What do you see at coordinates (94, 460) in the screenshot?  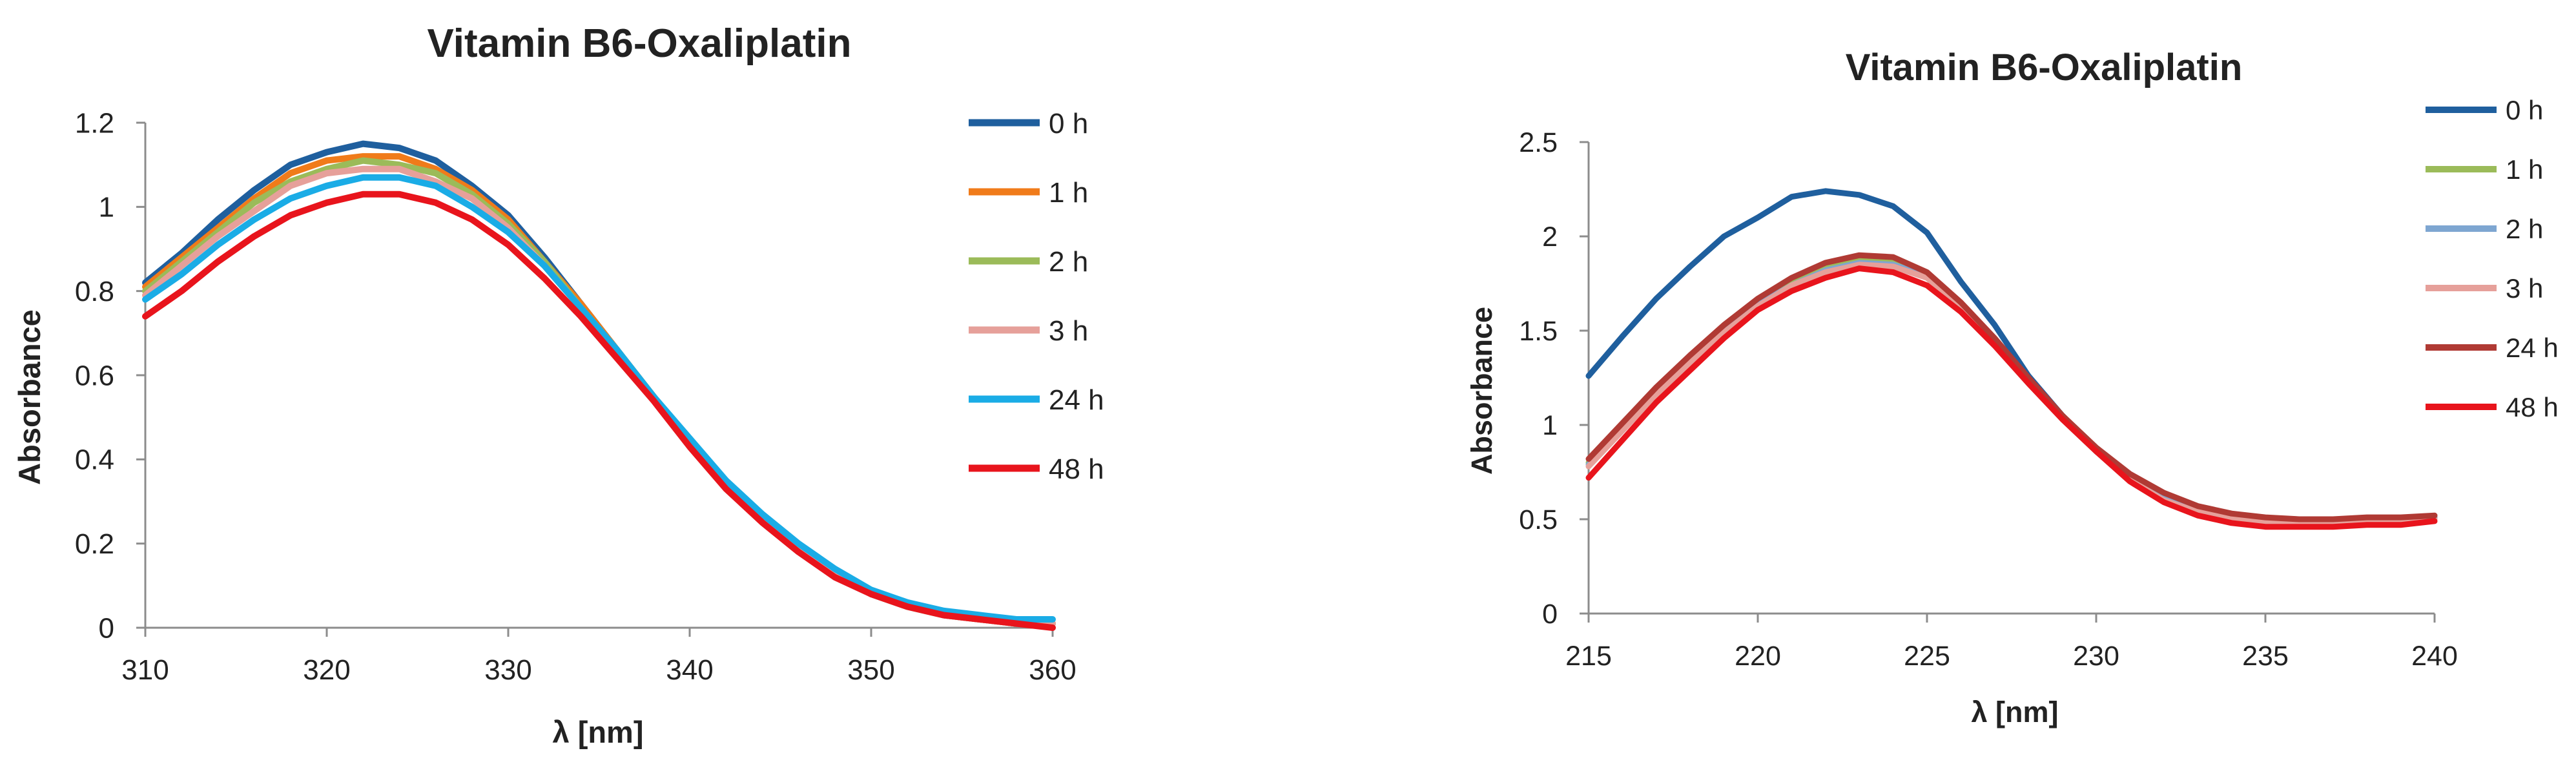 I see `y-tick-label: 0.4` at bounding box center [94, 460].